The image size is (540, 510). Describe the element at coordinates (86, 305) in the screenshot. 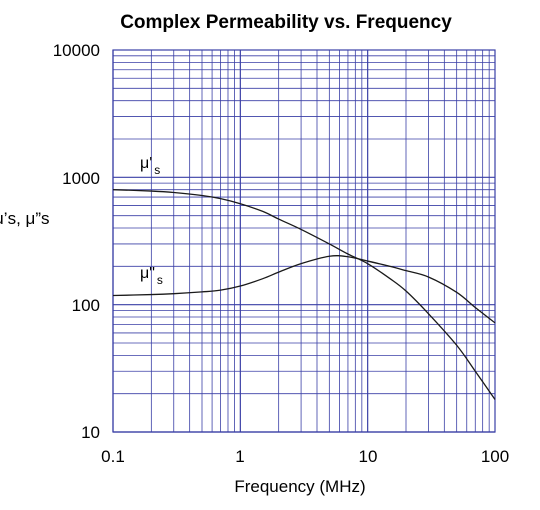

I see `y-tick-label-100: 100` at that location.